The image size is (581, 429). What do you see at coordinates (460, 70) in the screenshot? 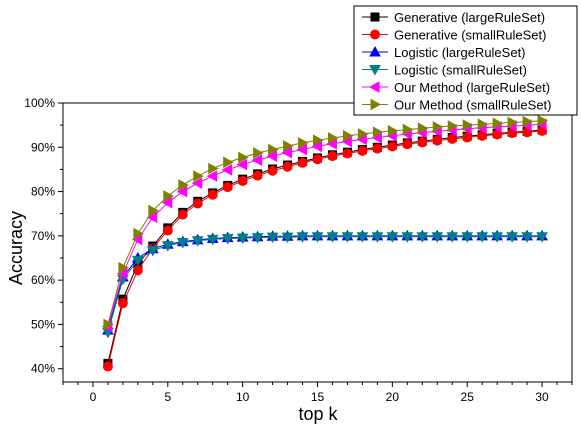
I see `legend-label: Logistic (smallRuleSet)` at bounding box center [460, 70].